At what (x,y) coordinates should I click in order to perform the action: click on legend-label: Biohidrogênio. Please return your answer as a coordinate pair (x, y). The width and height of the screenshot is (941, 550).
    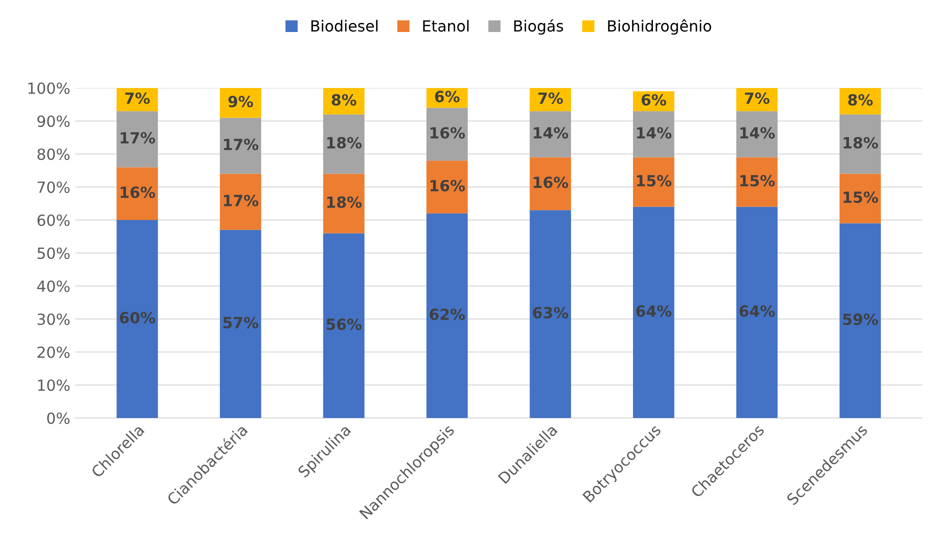
    Looking at the image, I should click on (660, 27).